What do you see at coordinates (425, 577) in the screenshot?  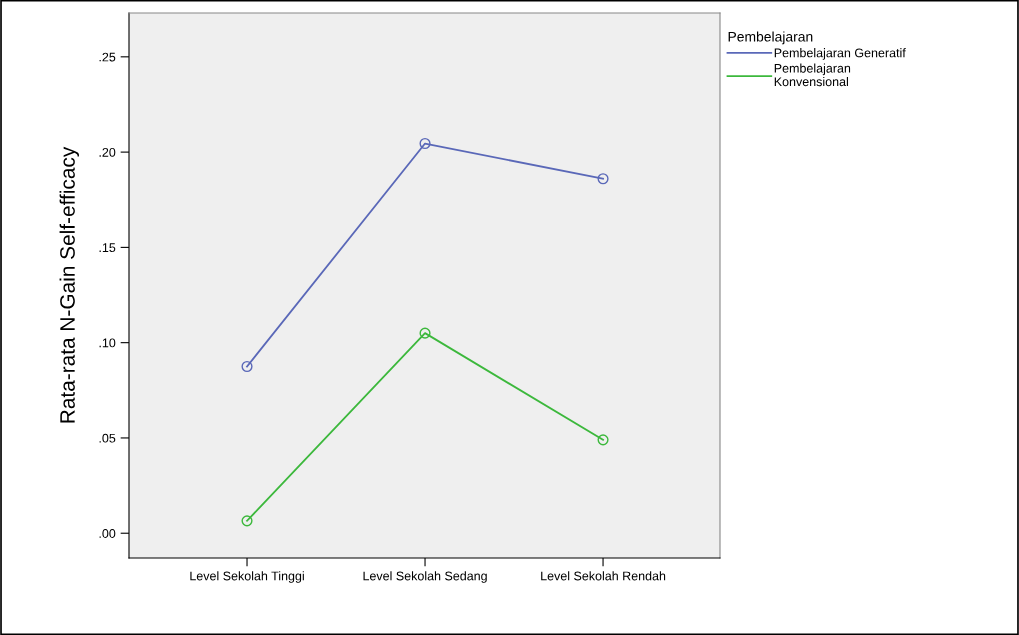 I see `x-tick-label: Level Sekolah Sedang` at bounding box center [425, 577].